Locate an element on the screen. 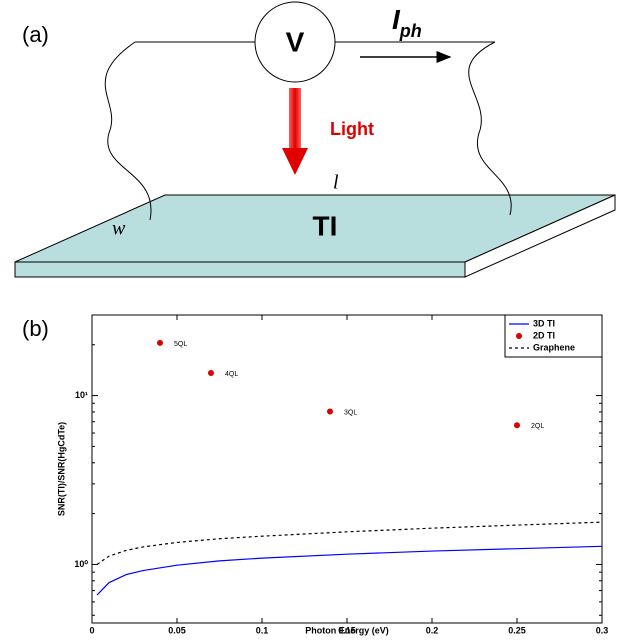  x-tick-label: 0.15 is located at coordinates (347, 630).